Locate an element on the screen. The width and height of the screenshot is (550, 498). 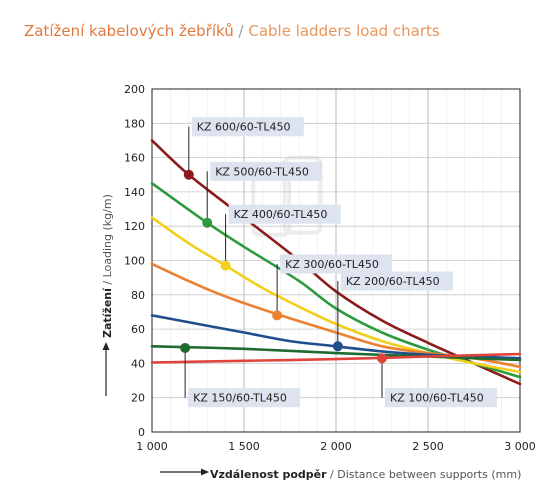
series-label-6: KZ 100/60-TL450 is located at coordinates (437, 398).